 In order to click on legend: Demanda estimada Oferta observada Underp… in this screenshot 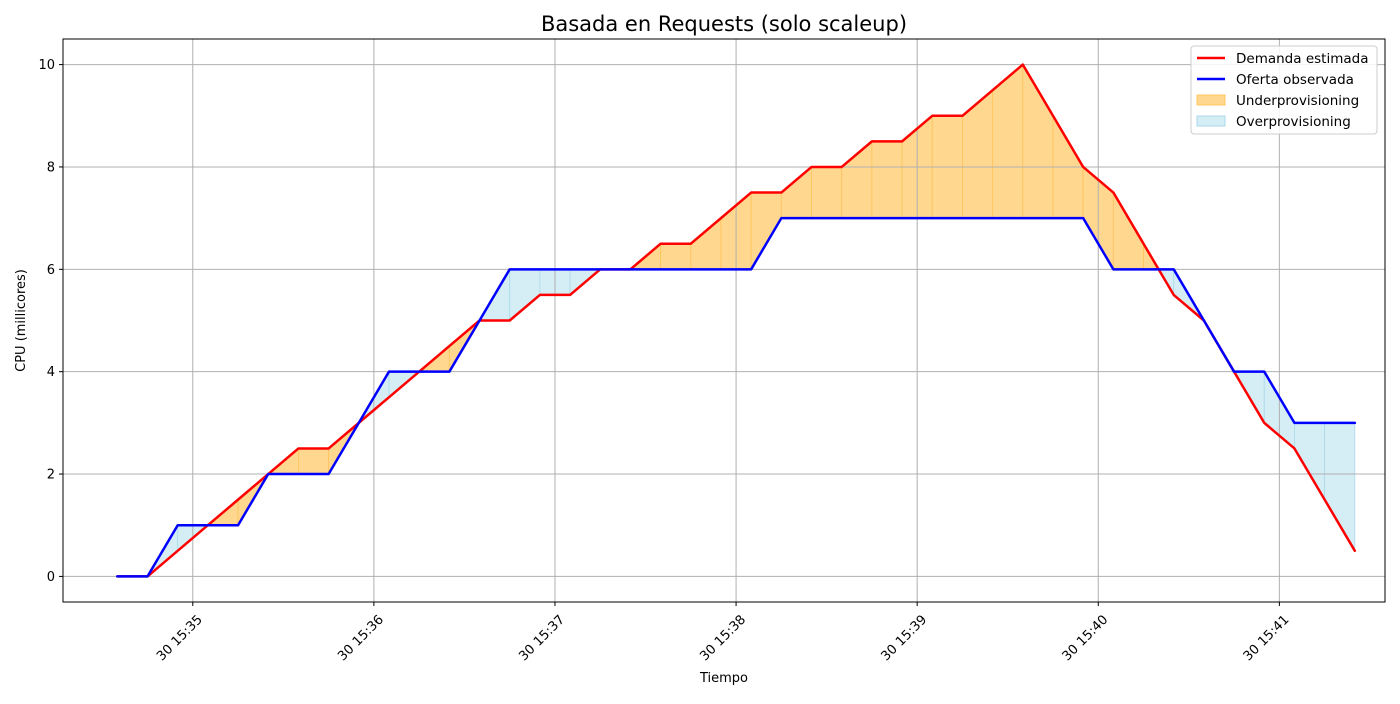, I will do `click(1284, 90)`.